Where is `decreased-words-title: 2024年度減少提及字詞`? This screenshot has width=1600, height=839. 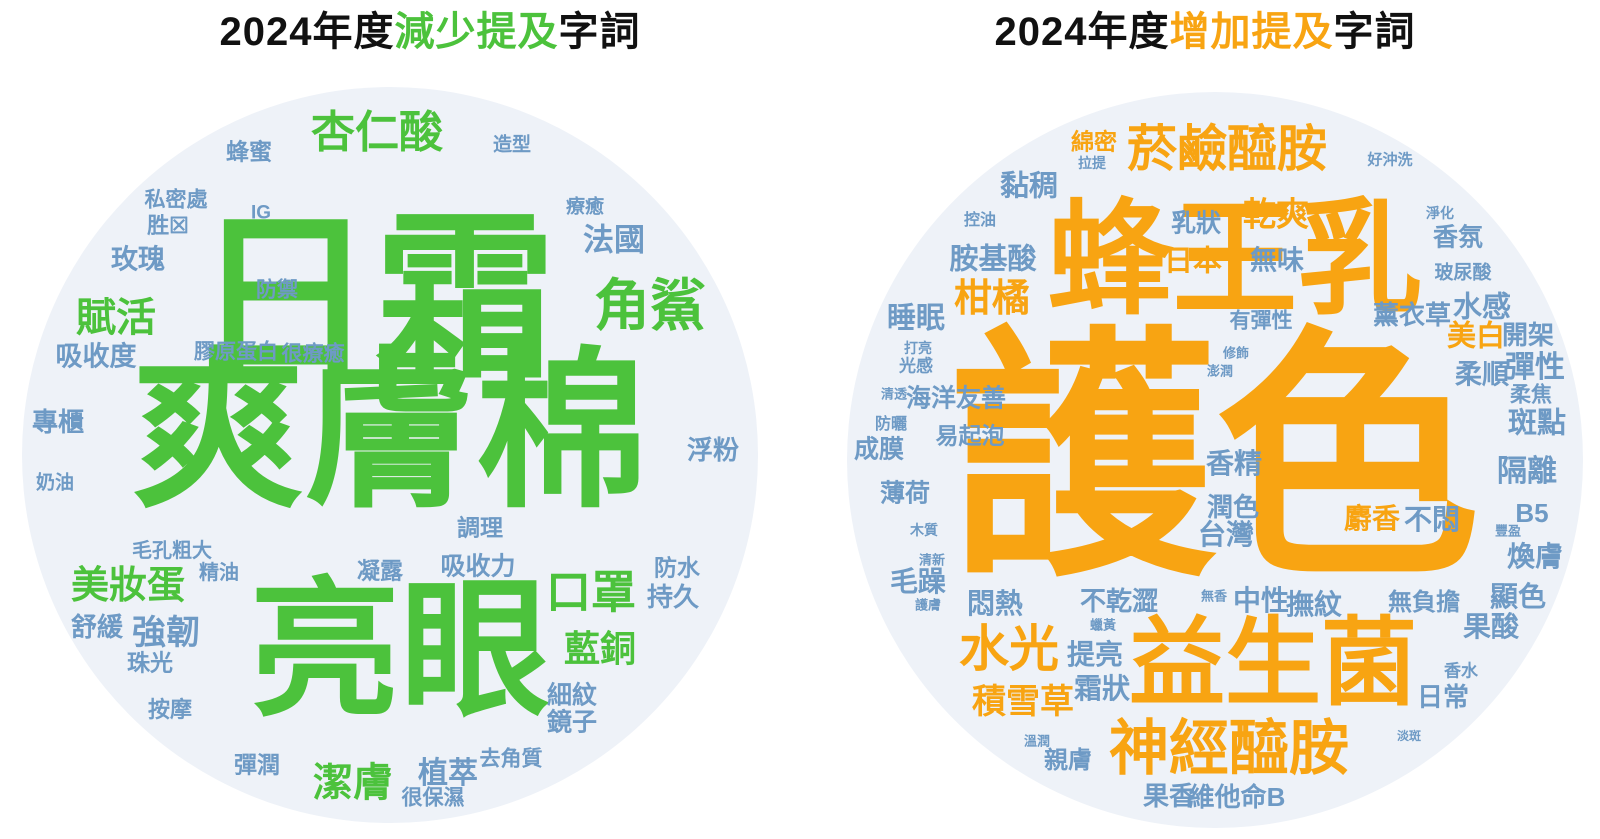 decreased-words-title: 2024年度減少提及字詞 is located at coordinates (430, 32).